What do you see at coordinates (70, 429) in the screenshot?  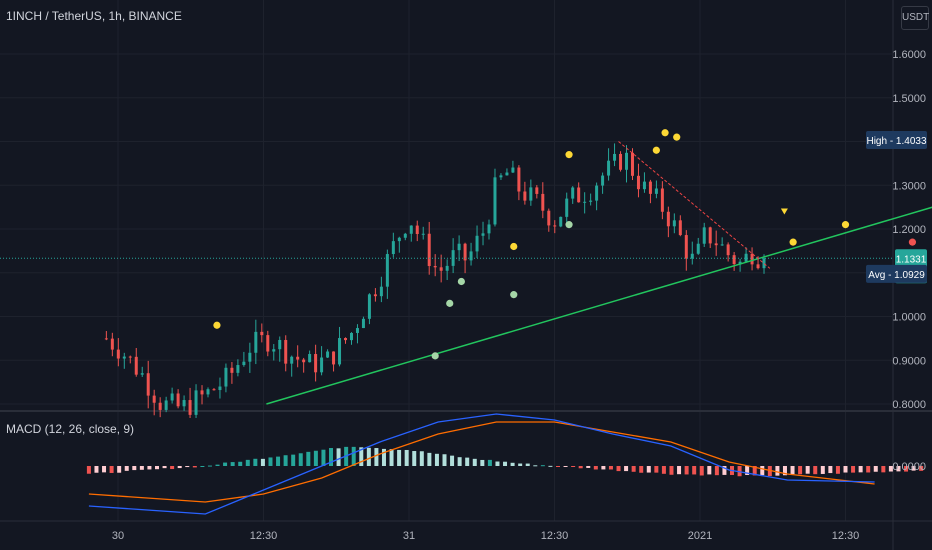 I see `macd-label: MACD (12, 26, close, 9)` at bounding box center [70, 429].